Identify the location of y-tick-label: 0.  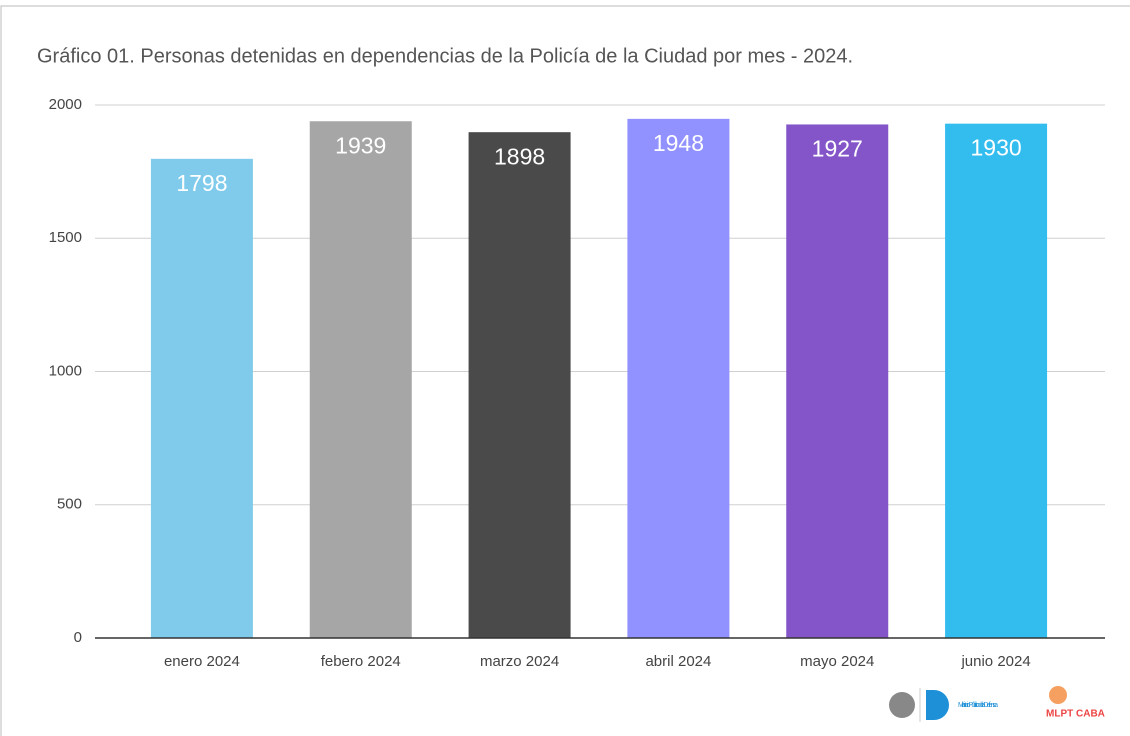
(78, 637).